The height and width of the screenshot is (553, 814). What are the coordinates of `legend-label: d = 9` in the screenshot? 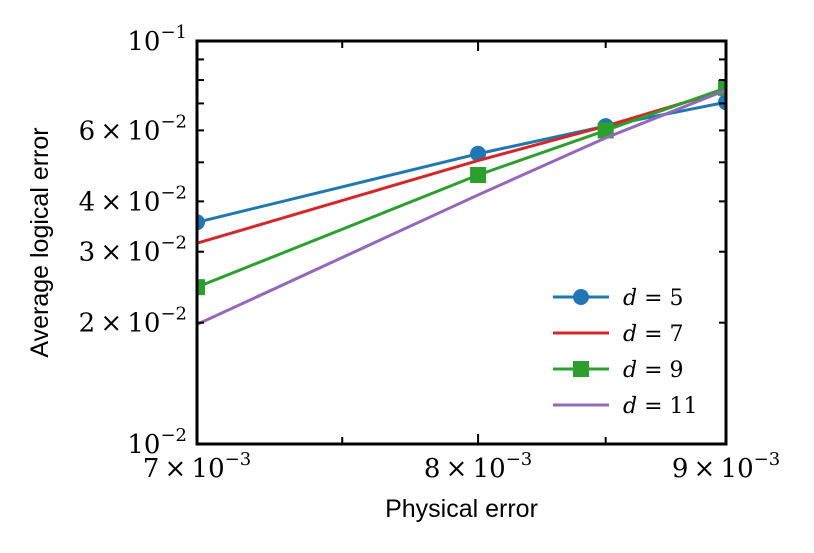 It's located at (653, 370).